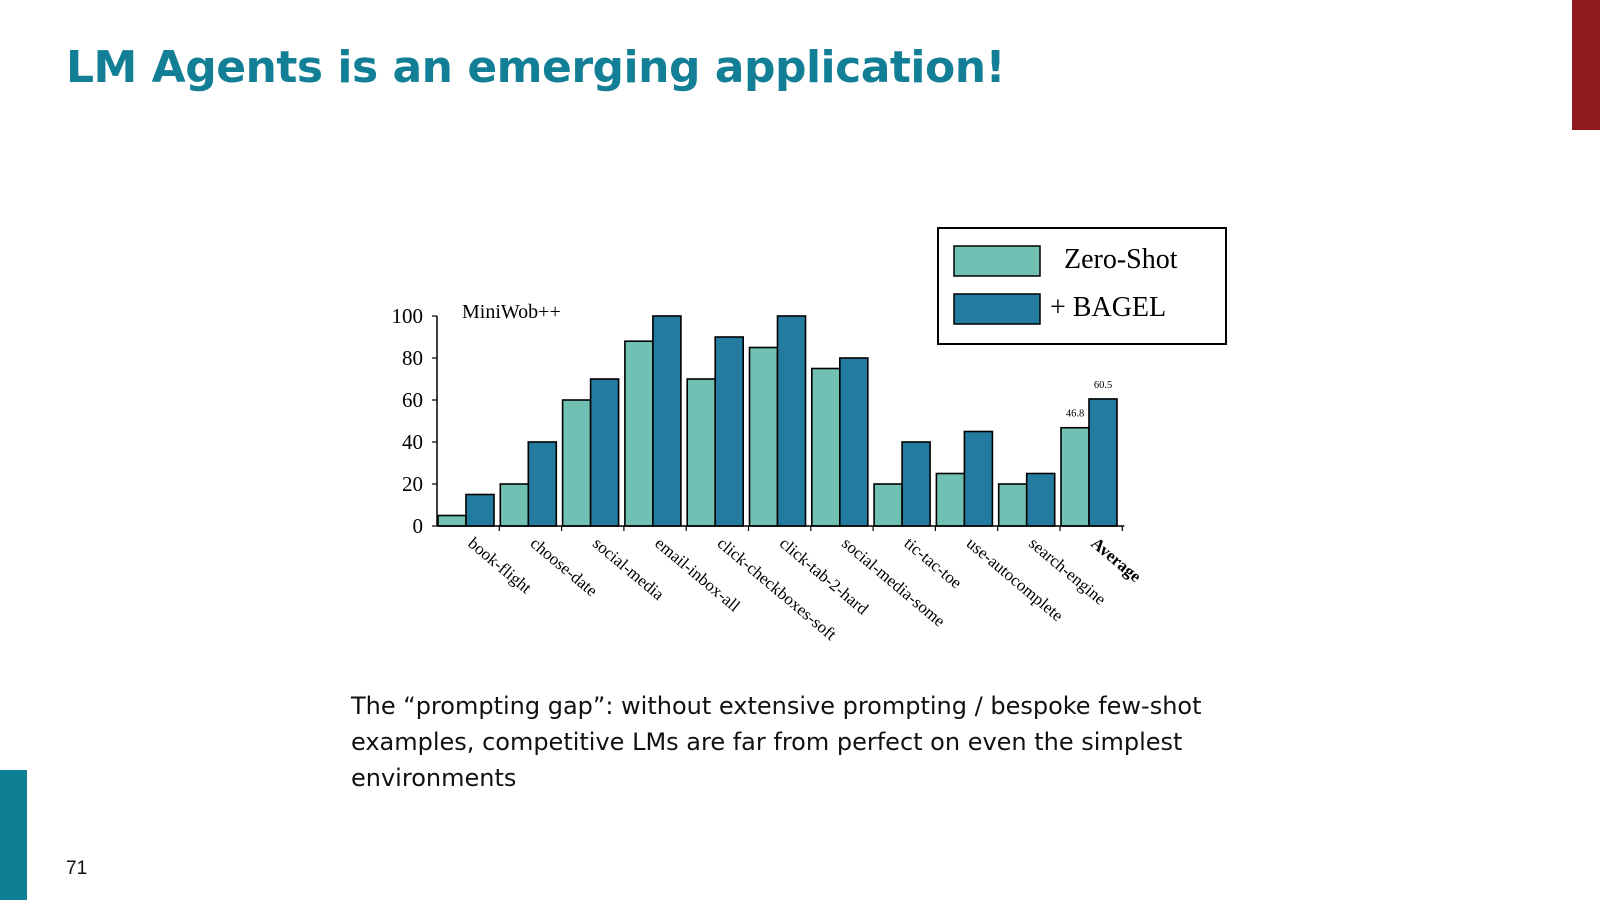 The width and height of the screenshot is (1600, 900). Describe the element at coordinates (639, 433) in the screenshot. I see `bar-zero-shot-email-inbox-all` at that location.